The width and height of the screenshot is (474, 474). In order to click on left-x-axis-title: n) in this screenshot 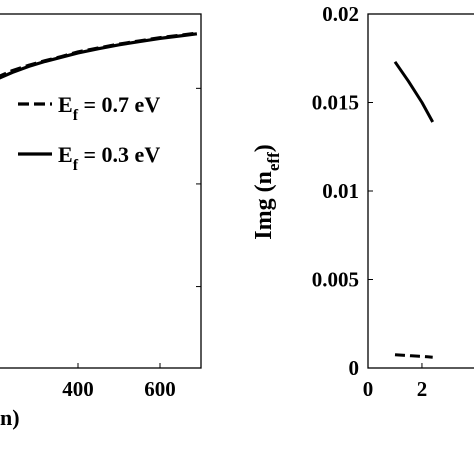, I will do `click(10, 417)`.